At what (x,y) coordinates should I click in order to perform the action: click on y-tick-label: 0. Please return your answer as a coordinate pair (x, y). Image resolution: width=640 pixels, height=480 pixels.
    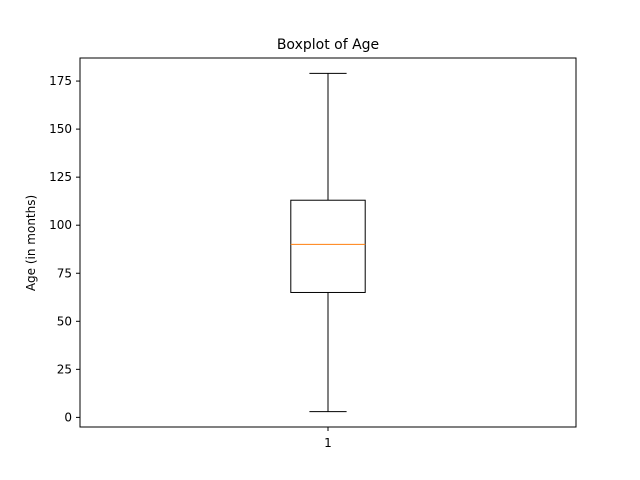
    Looking at the image, I should click on (68, 417).